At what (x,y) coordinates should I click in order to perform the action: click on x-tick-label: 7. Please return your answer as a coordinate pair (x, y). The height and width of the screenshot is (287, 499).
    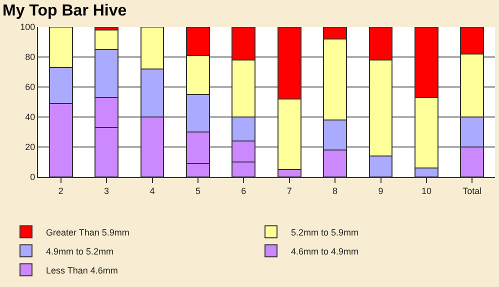
    Looking at the image, I should click on (289, 191).